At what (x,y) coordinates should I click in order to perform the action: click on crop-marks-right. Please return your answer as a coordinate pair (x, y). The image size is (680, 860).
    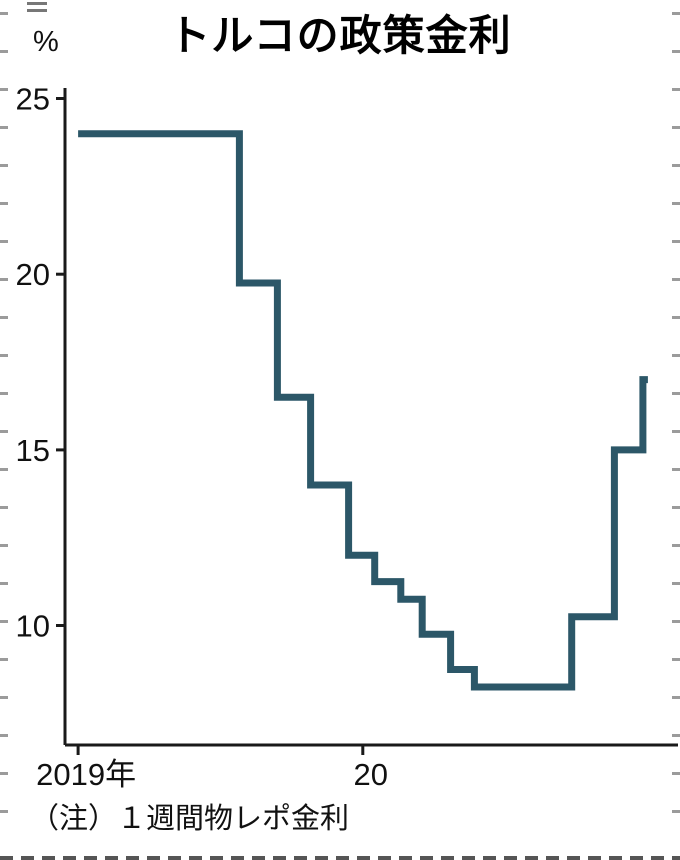
    Looking at the image, I should click on (676, 430).